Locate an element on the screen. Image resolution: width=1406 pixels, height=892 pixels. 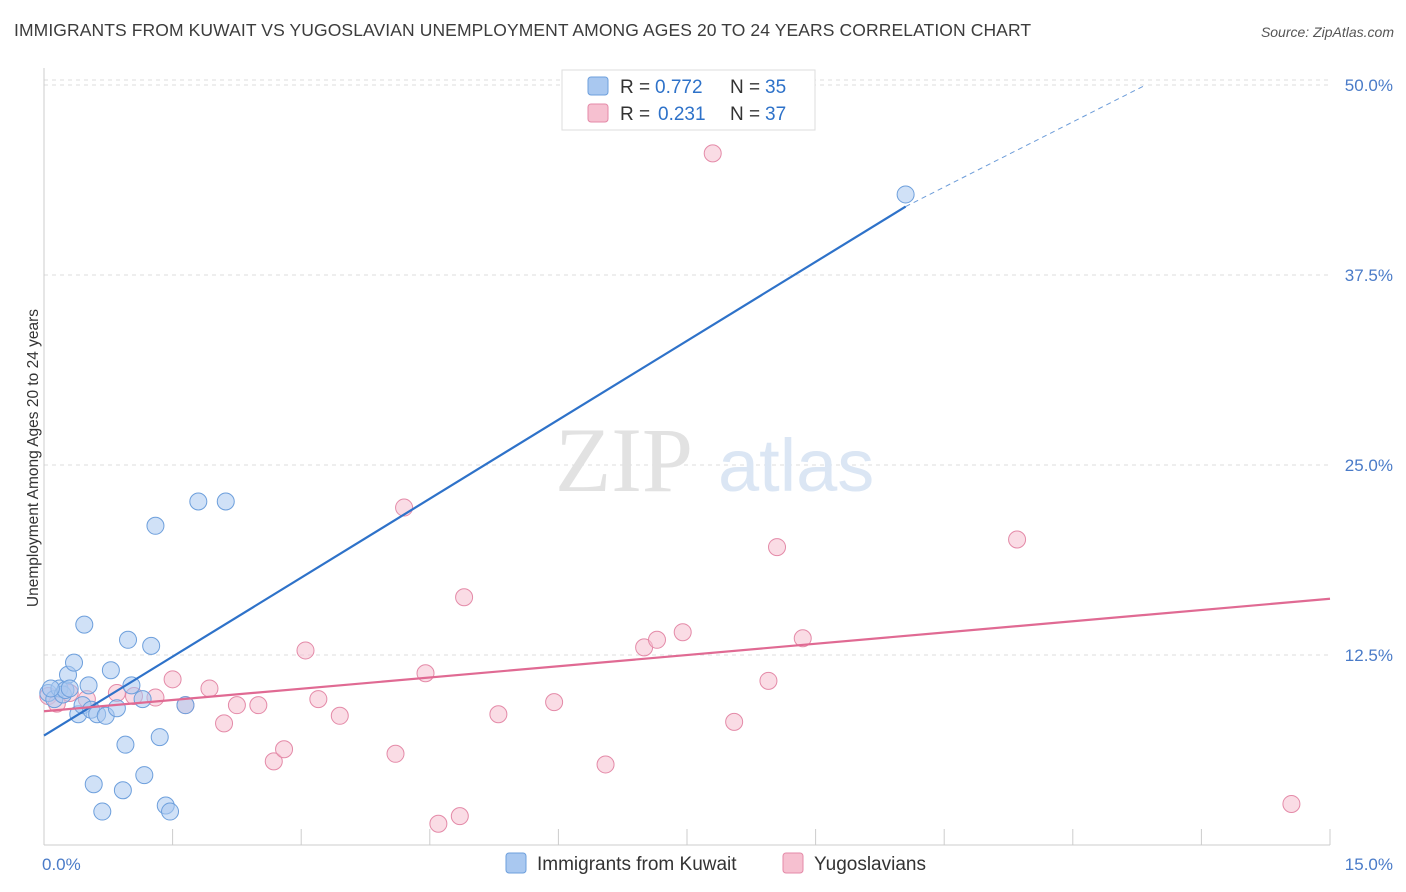
watermark-zip: ZIP is located at coordinates (624, 460).